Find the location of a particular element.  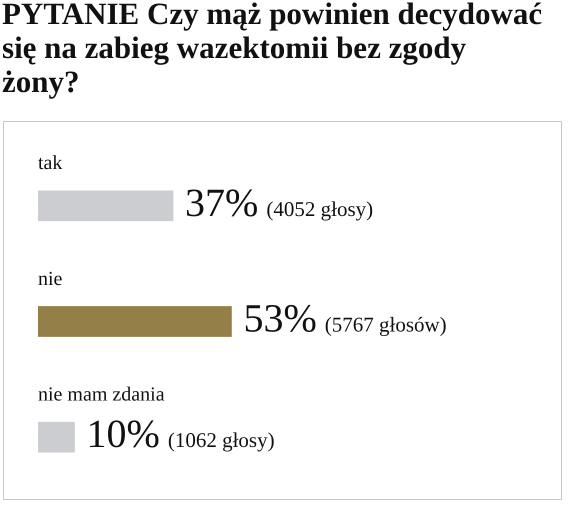

data-label: 53% is located at coordinates (280, 318).